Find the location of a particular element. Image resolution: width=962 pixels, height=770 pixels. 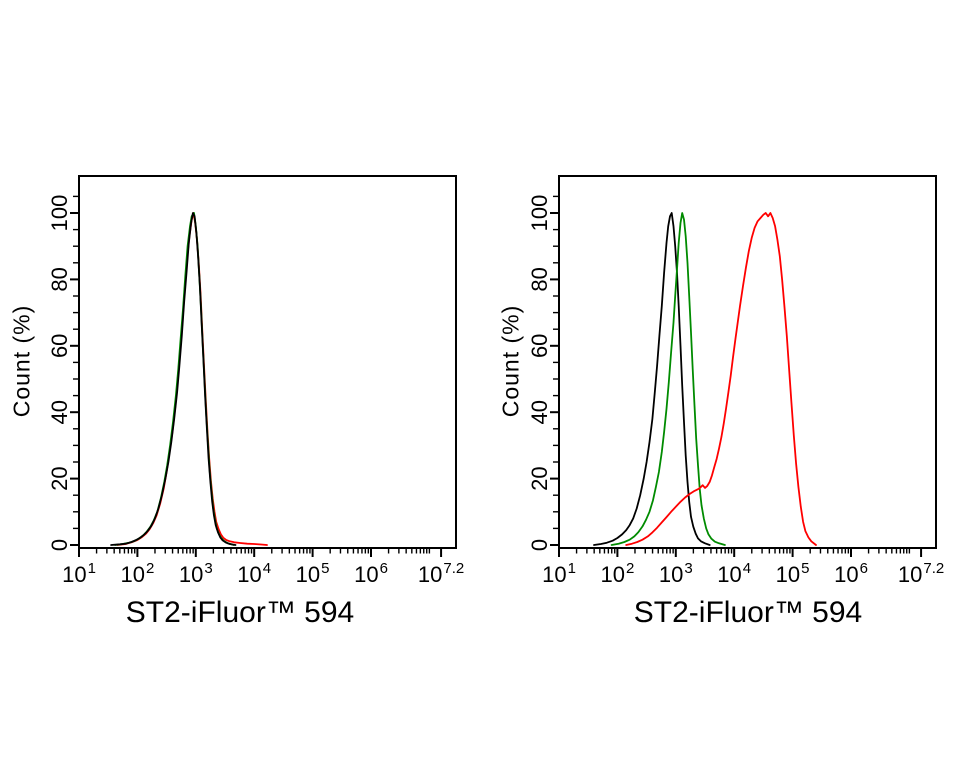

x-axis-title-right: ST2-iFluor™ 594 is located at coordinates (748, 612).